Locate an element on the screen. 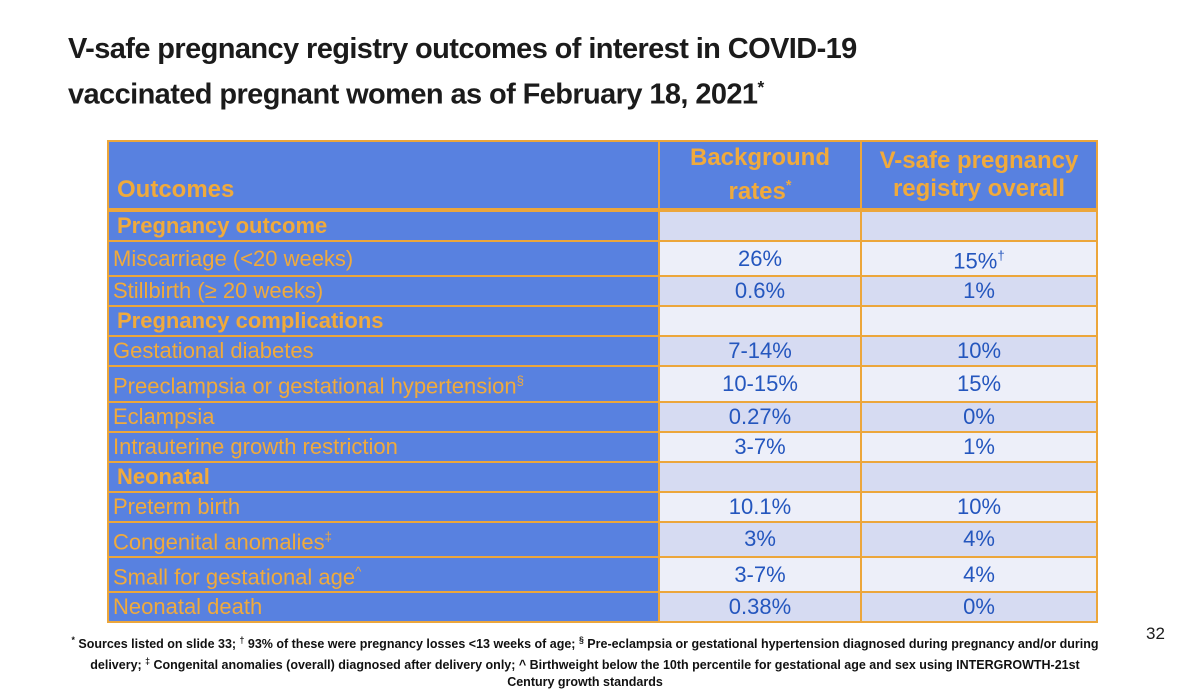  background-rate-cell: 0.27% is located at coordinates (760, 416).